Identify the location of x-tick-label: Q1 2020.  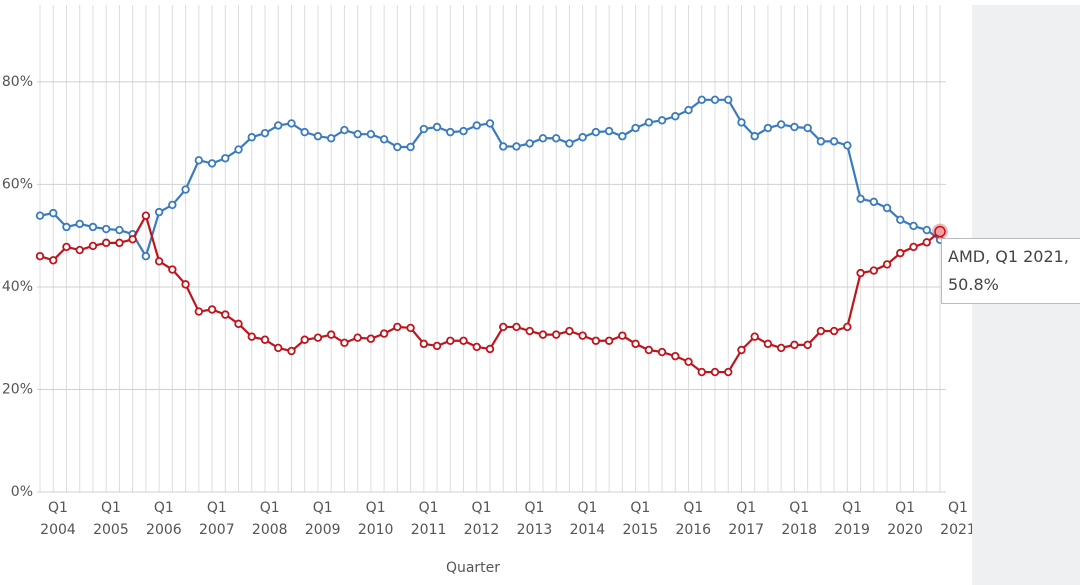
(905, 519).